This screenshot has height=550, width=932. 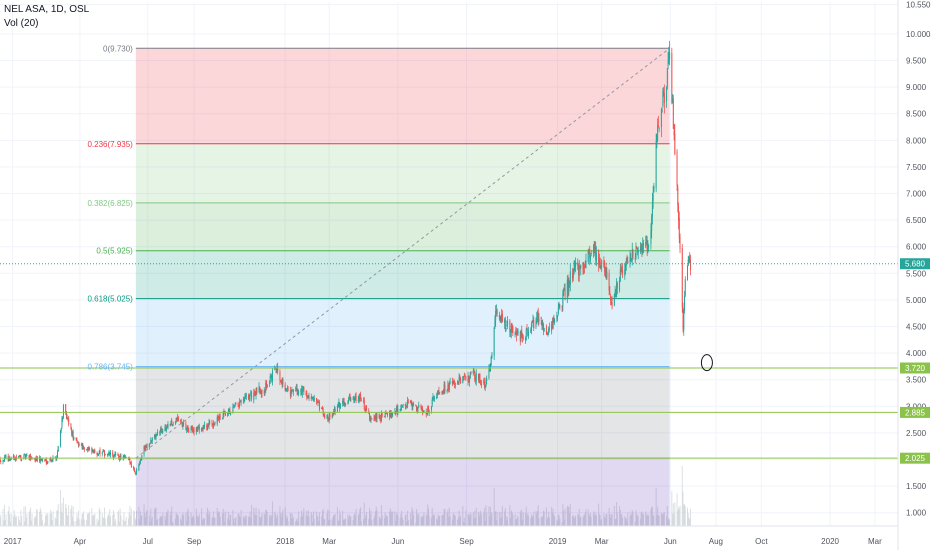 What do you see at coordinates (916, 353) in the screenshot?
I see `price-tick-label: 4.000` at bounding box center [916, 353].